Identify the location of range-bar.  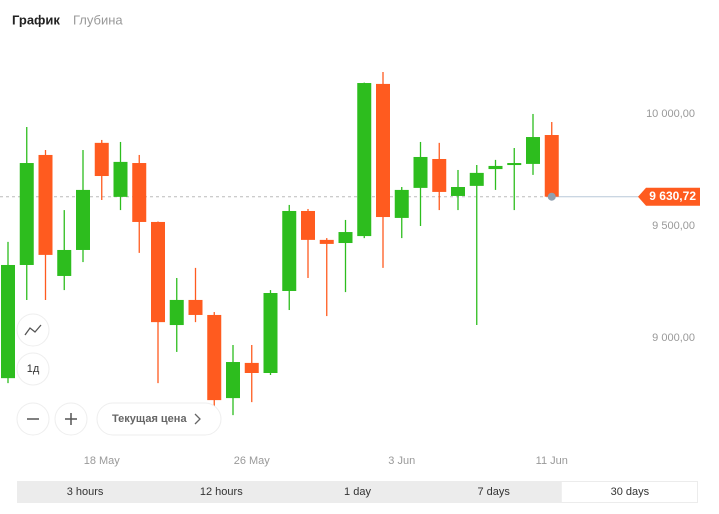
(357, 492).